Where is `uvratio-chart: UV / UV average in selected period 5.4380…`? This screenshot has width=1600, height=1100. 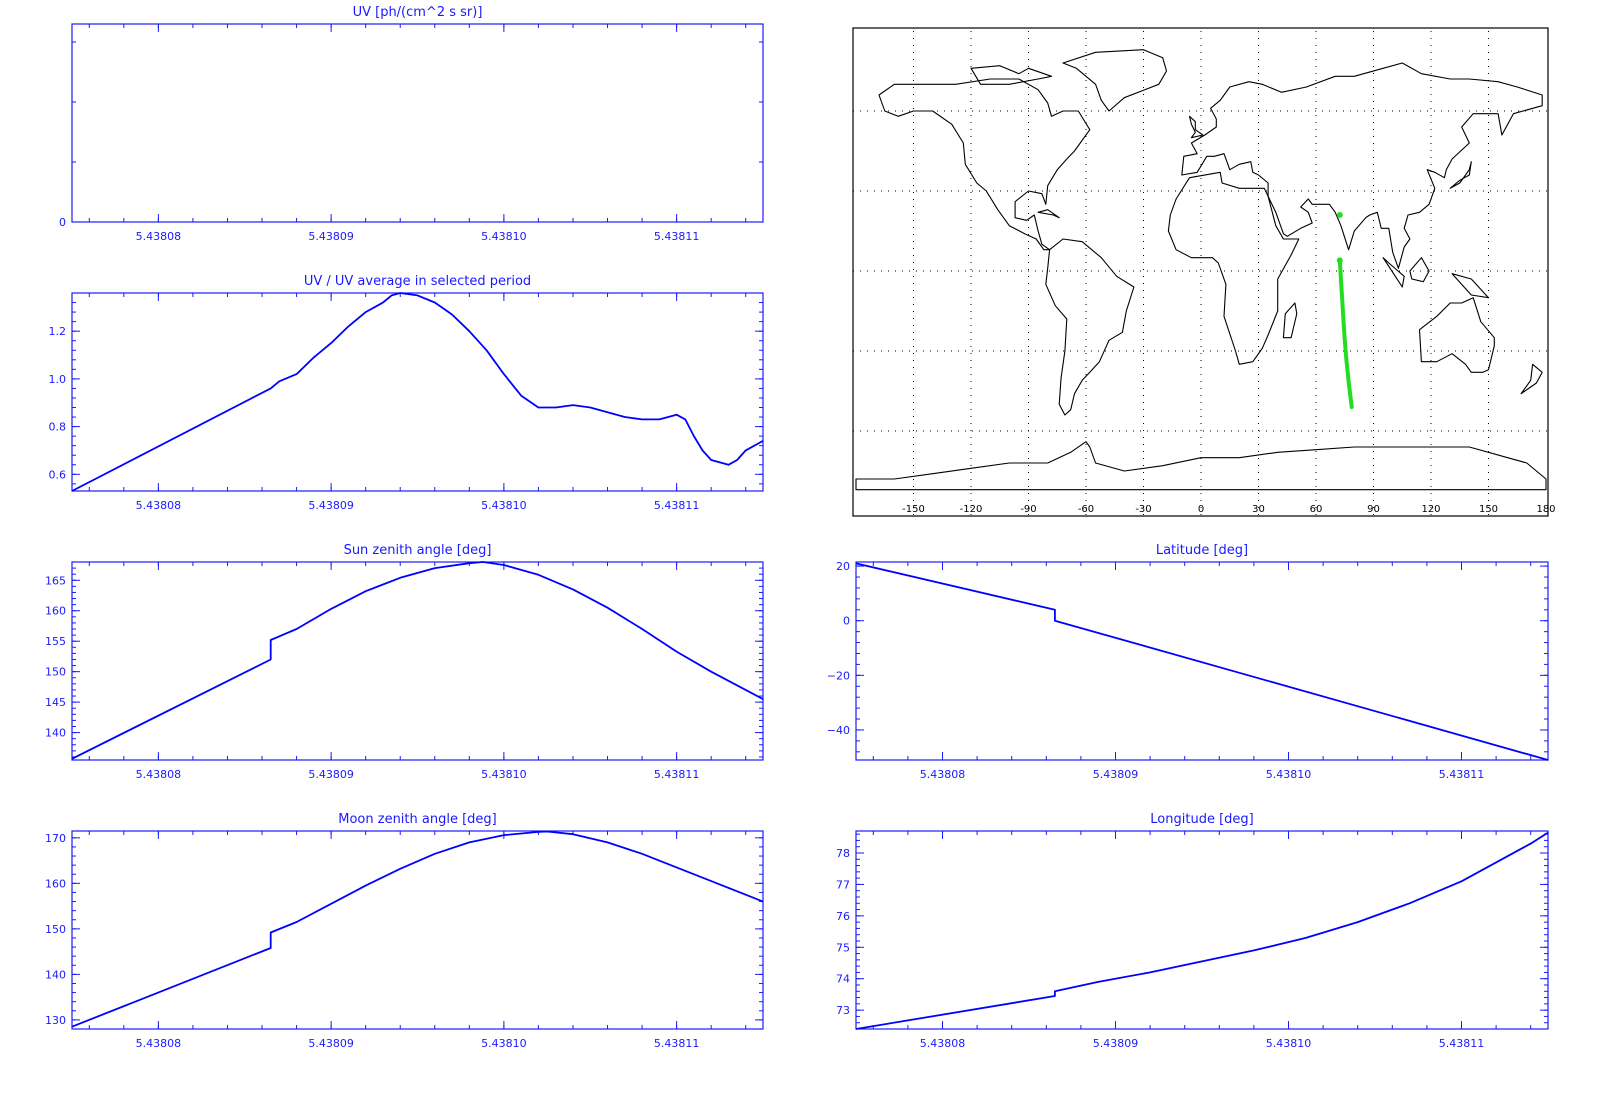
uvratio-chart: UV / UV average in selected period 5.4380… is located at coordinates (406, 393).